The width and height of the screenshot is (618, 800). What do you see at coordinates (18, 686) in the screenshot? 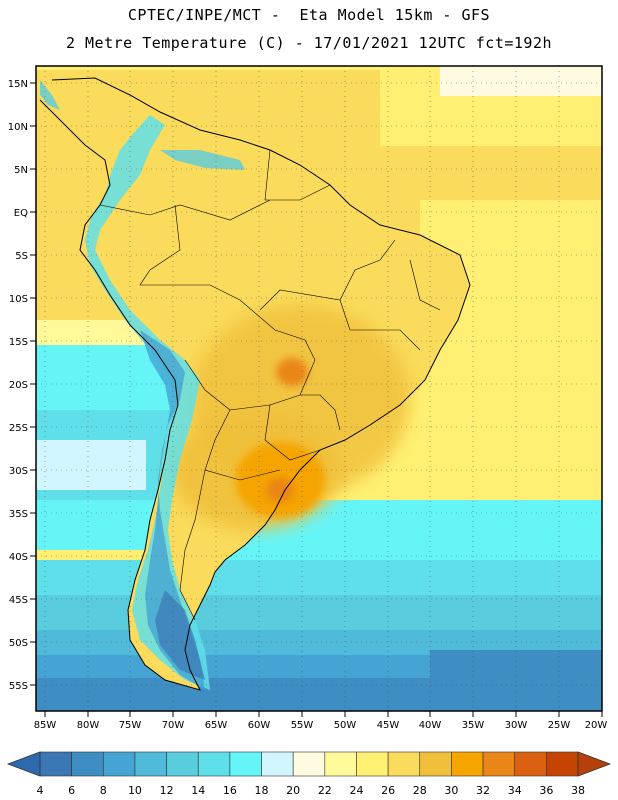
I see `lat-label: 55S` at bounding box center [18, 686].